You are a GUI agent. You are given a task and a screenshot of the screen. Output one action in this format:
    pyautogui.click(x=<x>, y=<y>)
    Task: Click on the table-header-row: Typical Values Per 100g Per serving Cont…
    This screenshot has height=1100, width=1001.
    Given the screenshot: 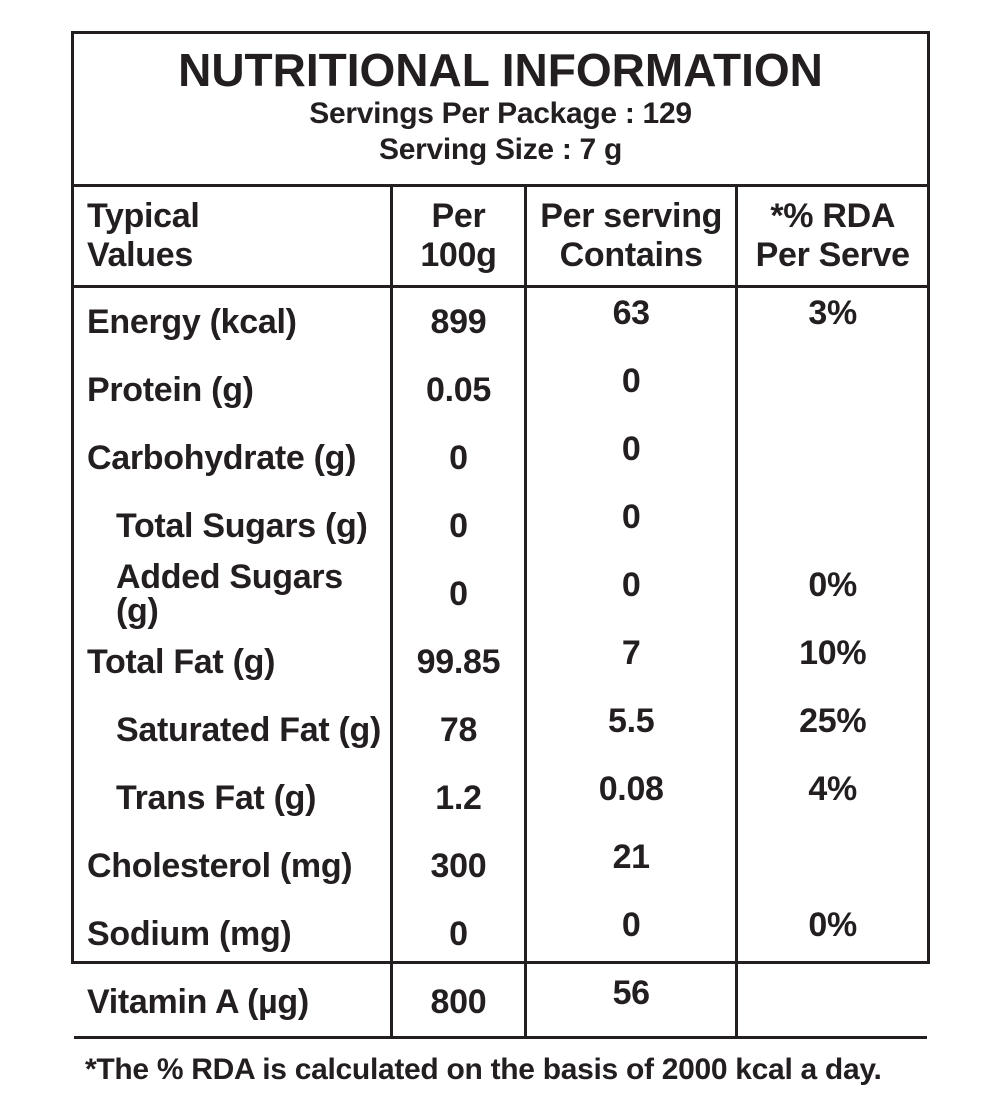 What is the action you would take?
    pyautogui.click(x=500, y=237)
    